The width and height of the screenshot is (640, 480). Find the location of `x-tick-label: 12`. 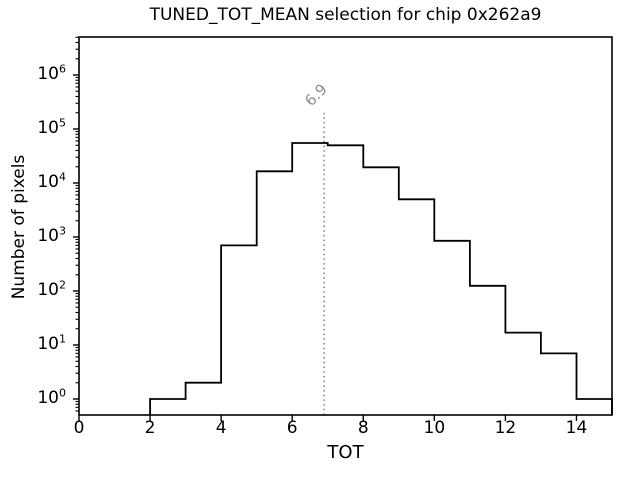

x-tick-label: 12 is located at coordinates (505, 428).